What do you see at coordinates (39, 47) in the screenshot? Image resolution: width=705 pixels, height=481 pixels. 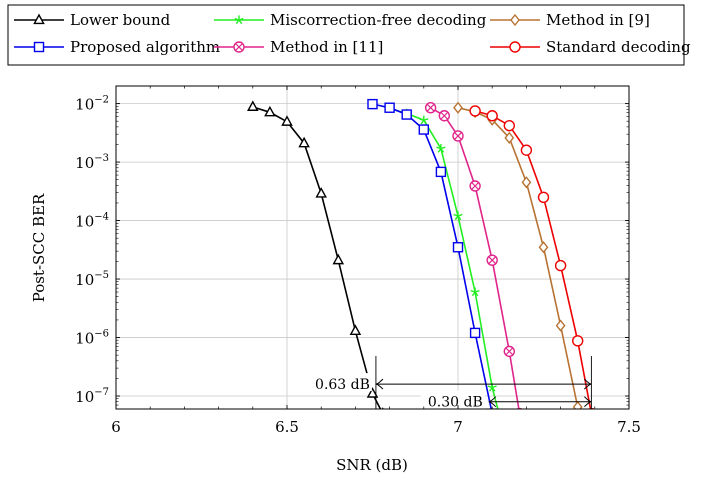 I see `legend-marker-square` at bounding box center [39, 47].